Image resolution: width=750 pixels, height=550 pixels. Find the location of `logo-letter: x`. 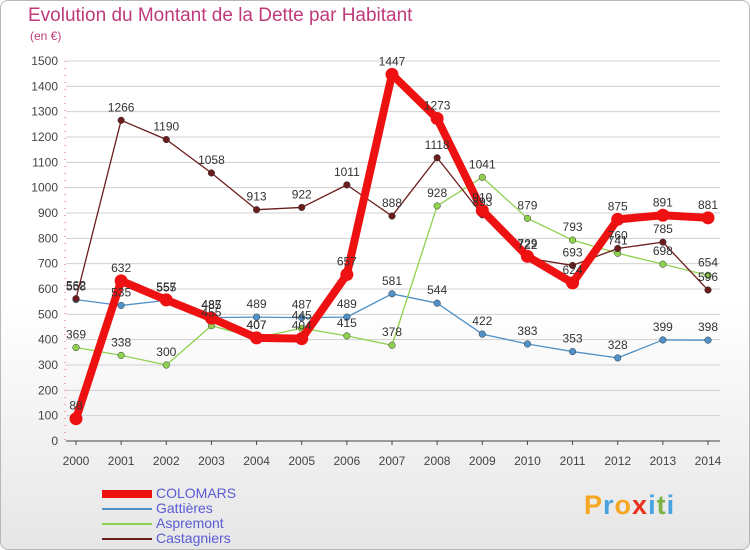

logo-letter: x is located at coordinates (640, 505).